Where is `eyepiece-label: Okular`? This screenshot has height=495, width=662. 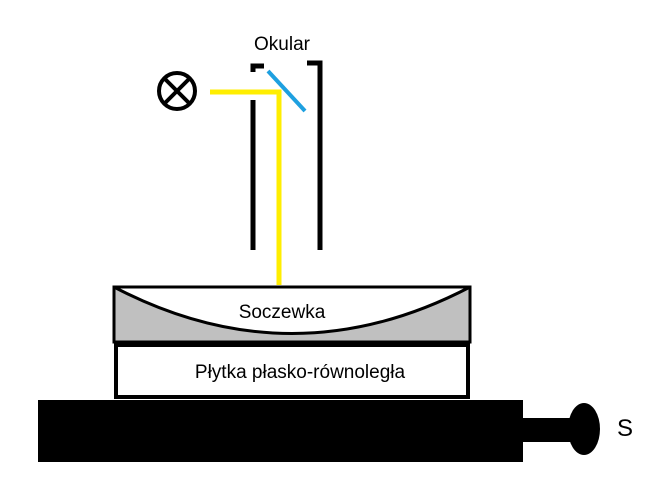
eyepiece-label: Okular is located at coordinates (282, 44).